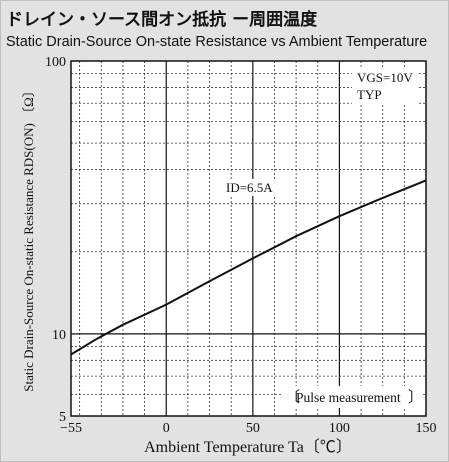 The width and height of the screenshot is (449, 462). What do you see at coordinates (62, 417) in the screenshot?
I see `y-tick-label: 5` at bounding box center [62, 417].